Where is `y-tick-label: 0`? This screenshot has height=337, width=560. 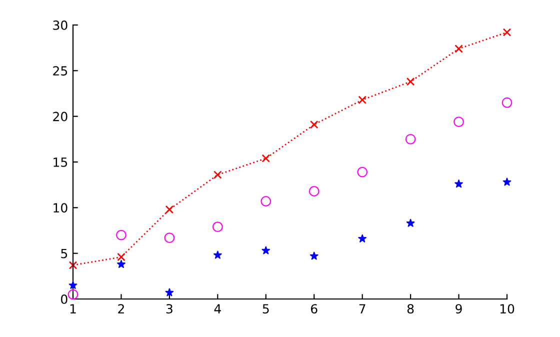 y-tick-label: 0 is located at coordinates (64, 299).